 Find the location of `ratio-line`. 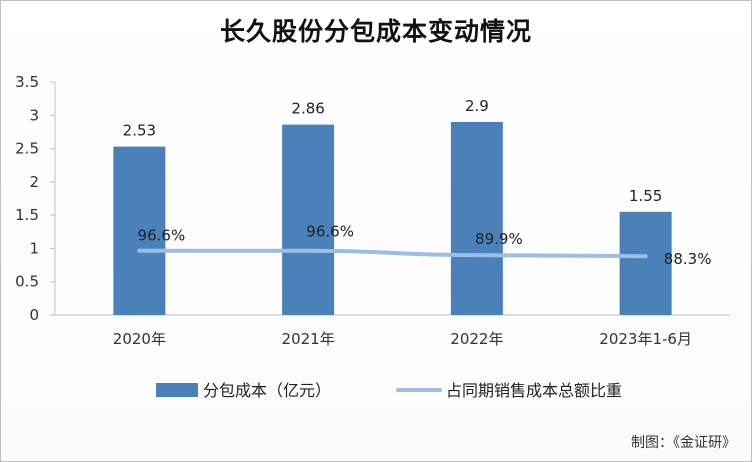

ratio-line is located at coordinates (392, 253).